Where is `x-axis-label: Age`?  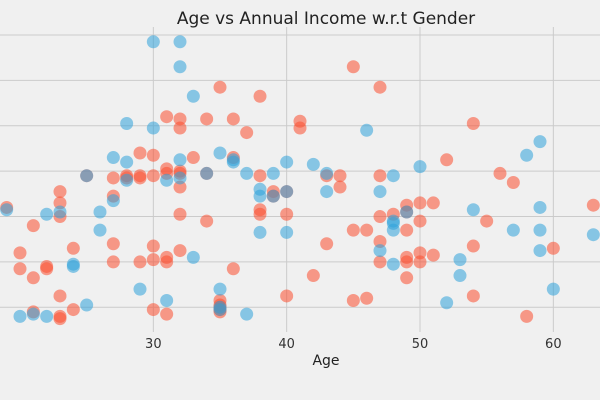
x-axis-label: Age is located at coordinates (325, 361).